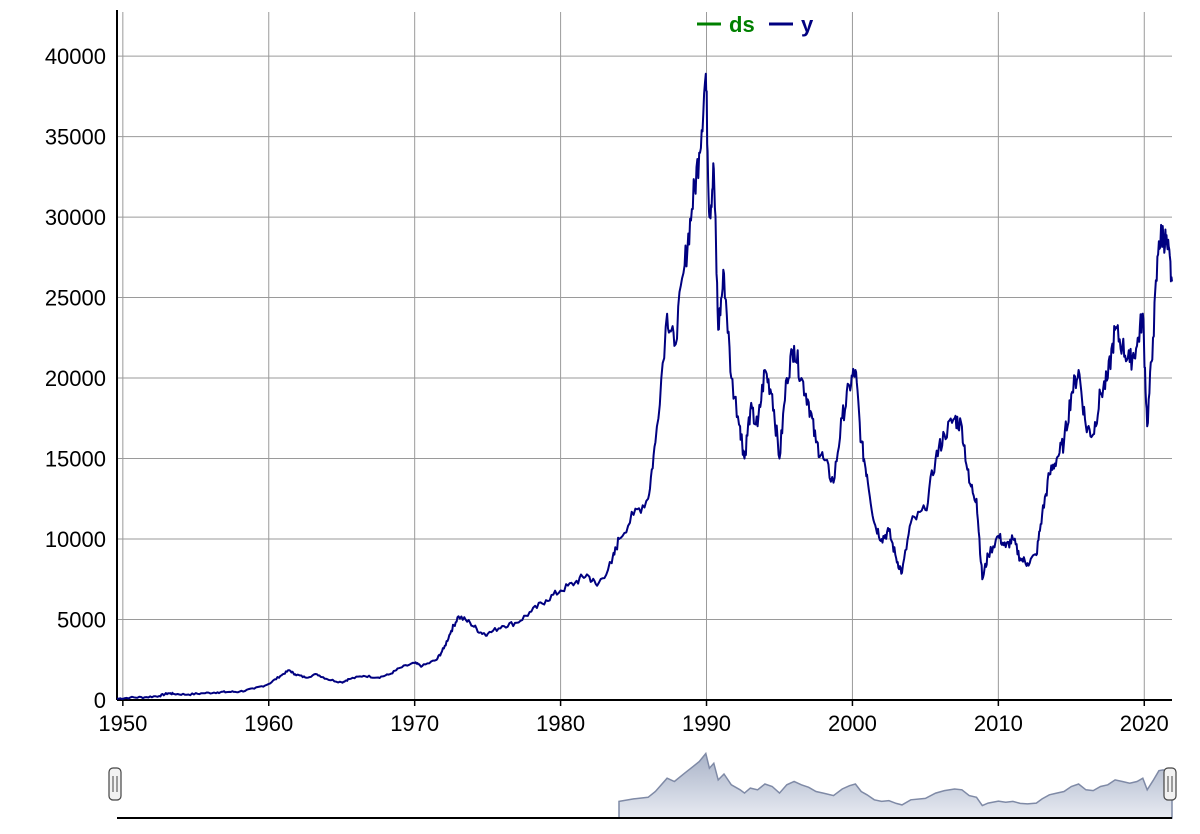 The height and width of the screenshot is (834, 1200). I want to click on x-tick-label: 2000, so click(852, 723).